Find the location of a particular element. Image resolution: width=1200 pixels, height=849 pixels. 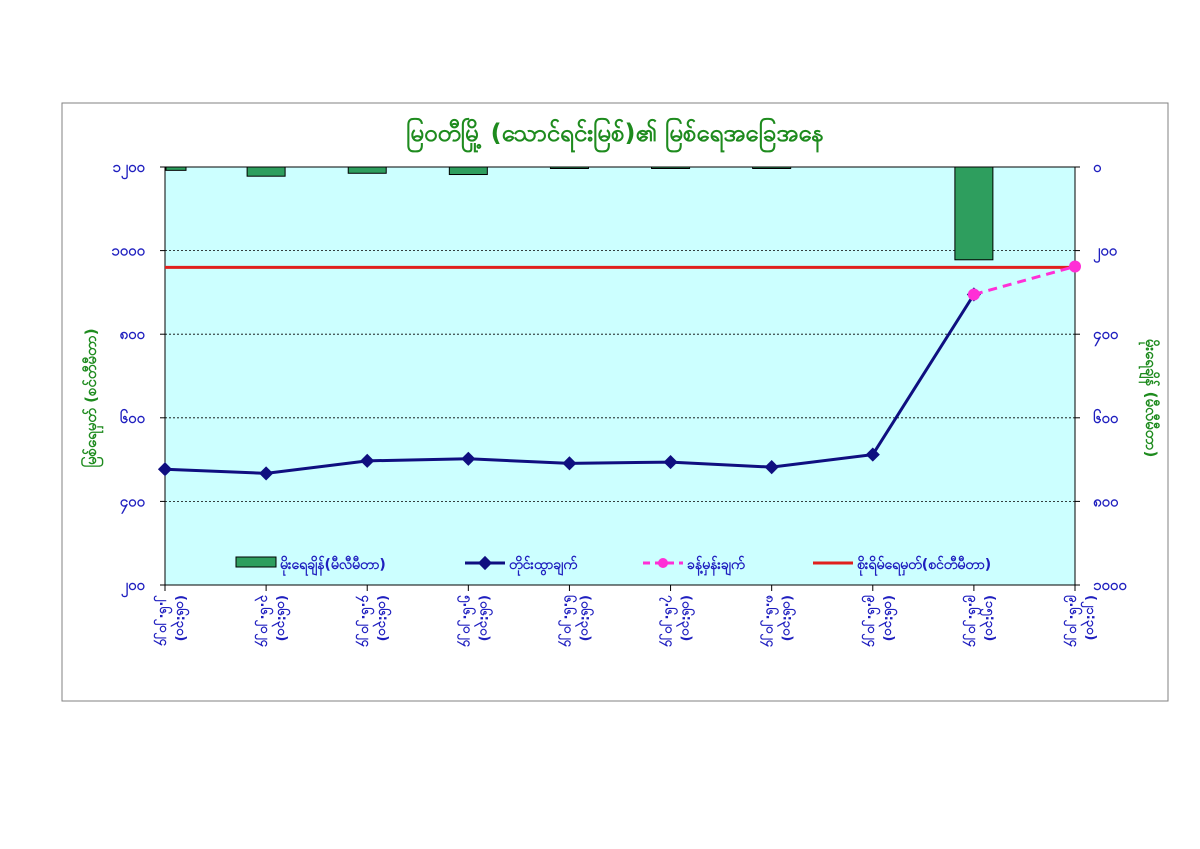

y-right-tick-label: ၄၀၀ is located at coordinates (1106, 336).